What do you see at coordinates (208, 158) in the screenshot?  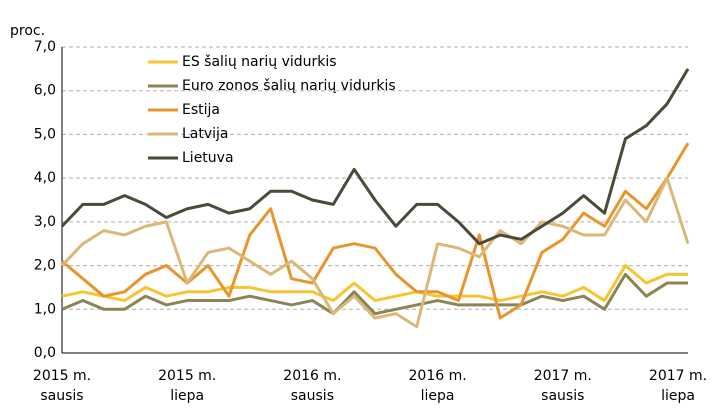 I see `legend-label: Lietuva` at bounding box center [208, 158].